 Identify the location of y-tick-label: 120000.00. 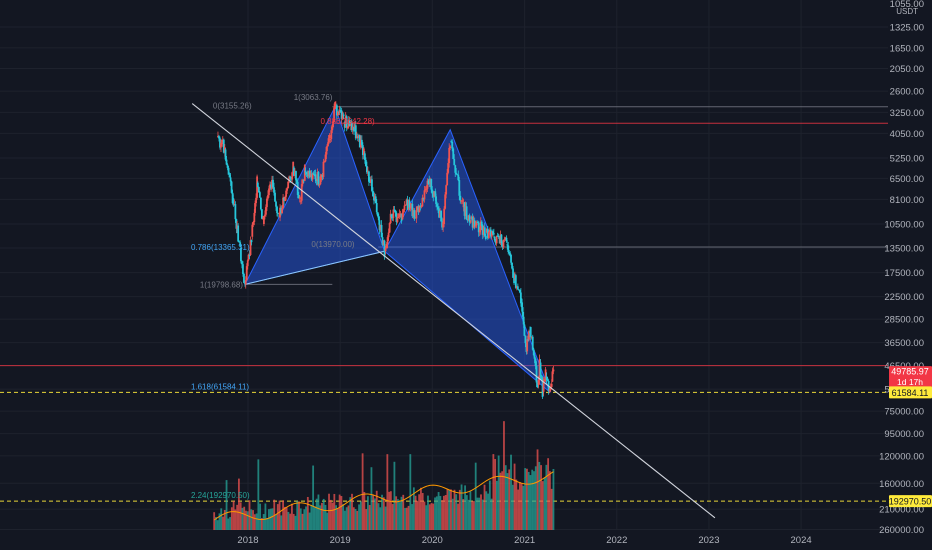
(901, 456).